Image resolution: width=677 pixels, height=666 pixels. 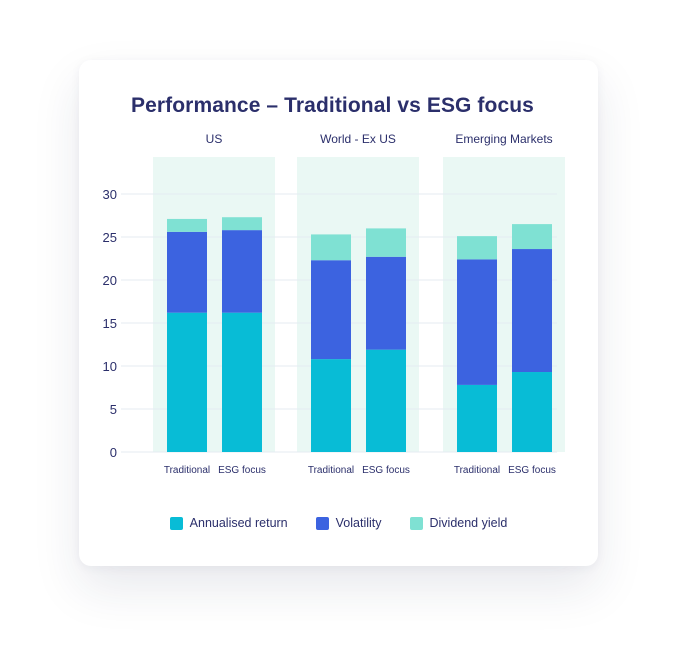 What do you see at coordinates (331, 470) in the screenshot?
I see `x-tick-label-g2-1: Traditional` at bounding box center [331, 470].